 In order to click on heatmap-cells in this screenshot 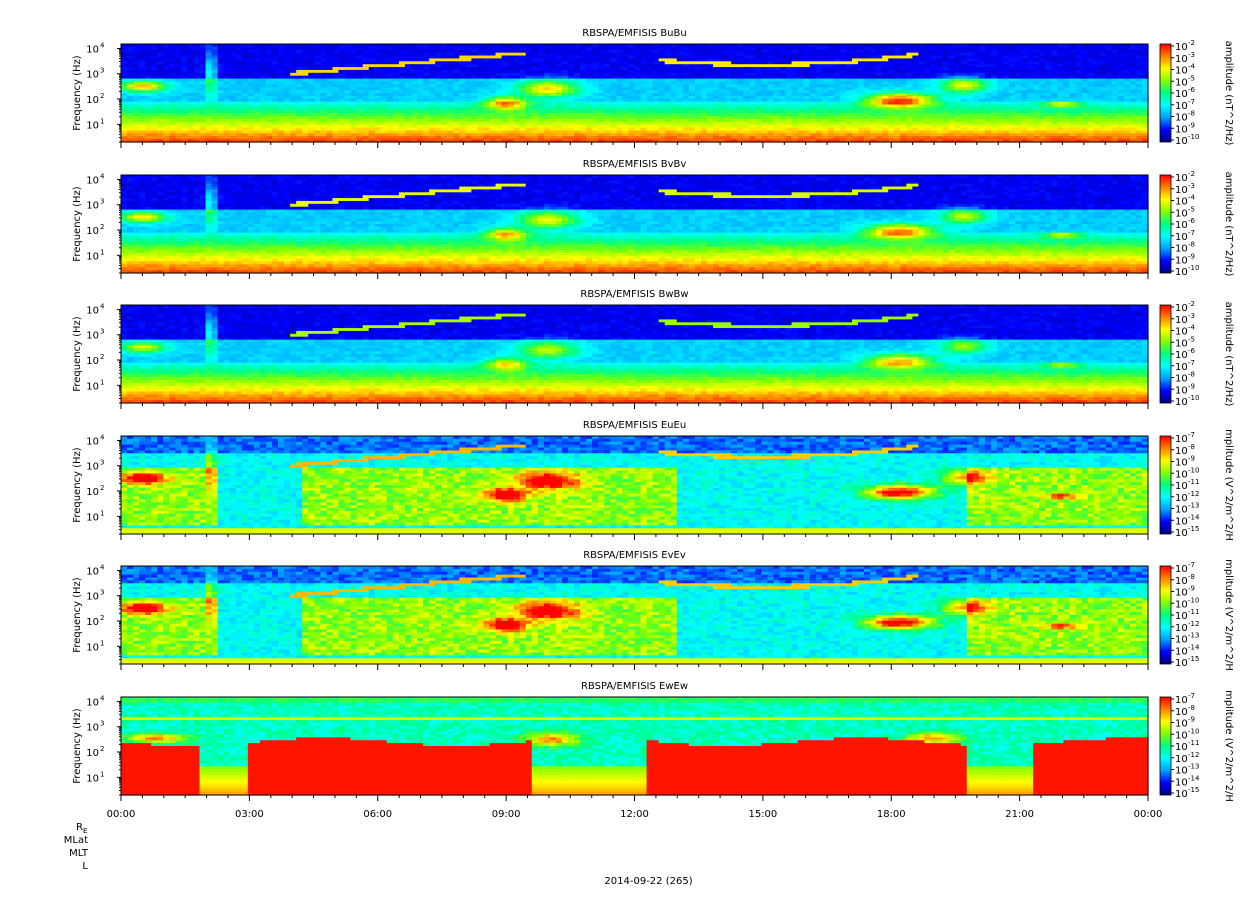, I will do `click(635, 93)`.